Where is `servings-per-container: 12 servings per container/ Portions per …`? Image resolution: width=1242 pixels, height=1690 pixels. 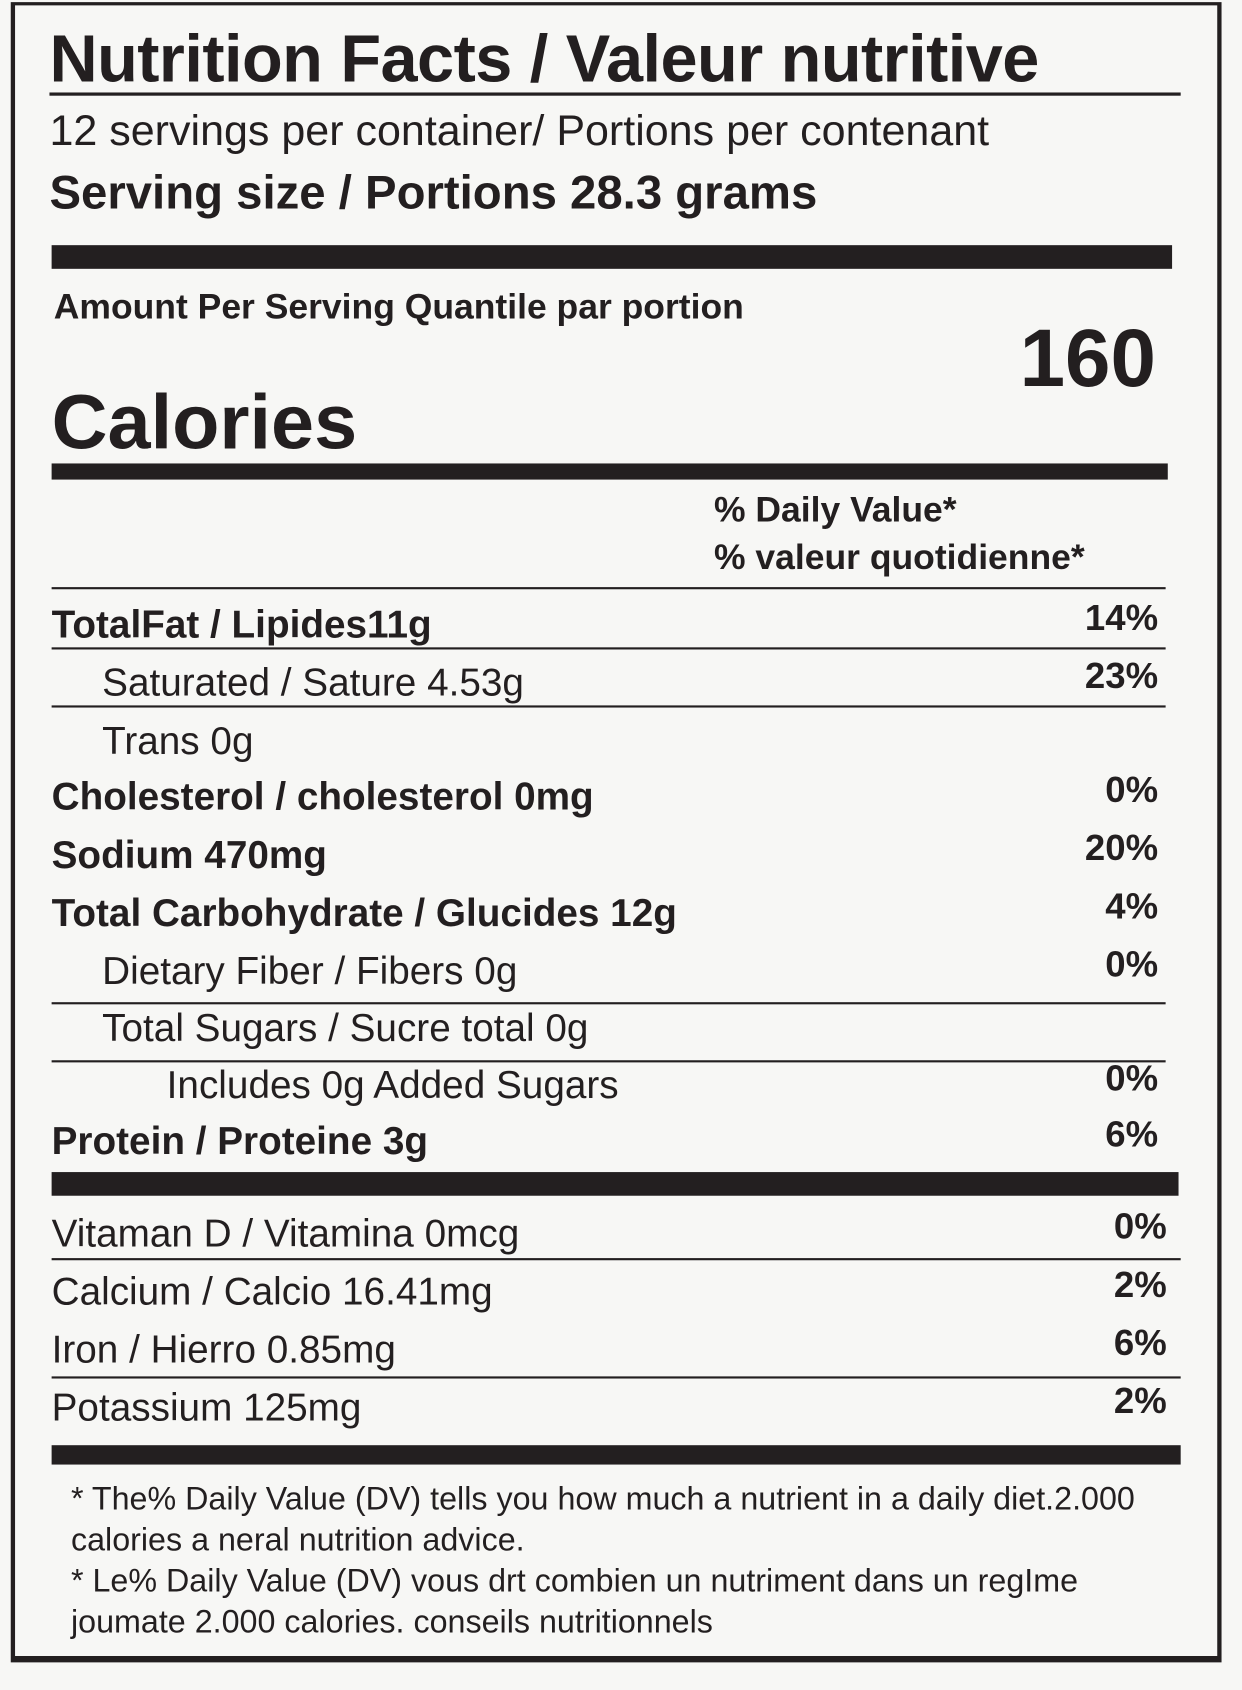
servings-per-container: 12 servings per container/ Portions per … is located at coordinates (519, 131).